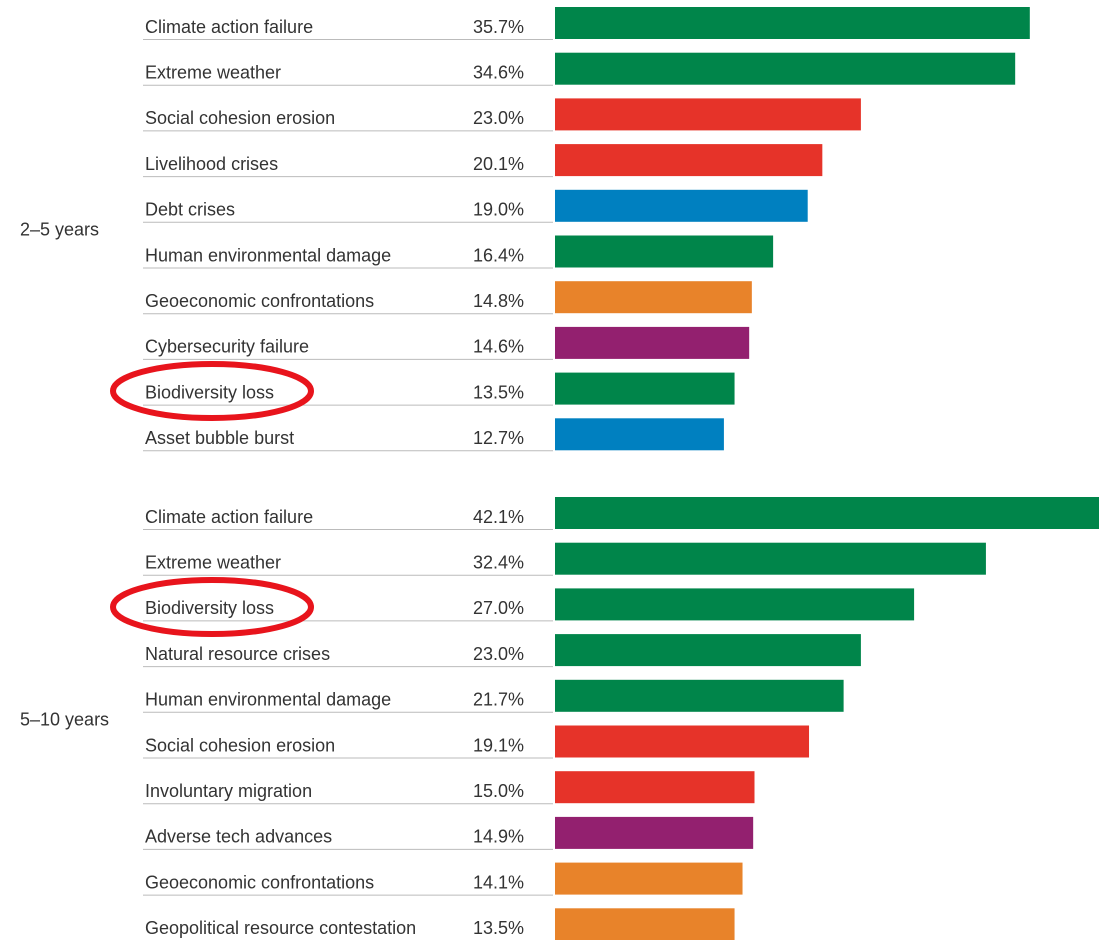  What do you see at coordinates (498, 347) in the screenshot?
I see `value-label: 14.6%` at bounding box center [498, 347].